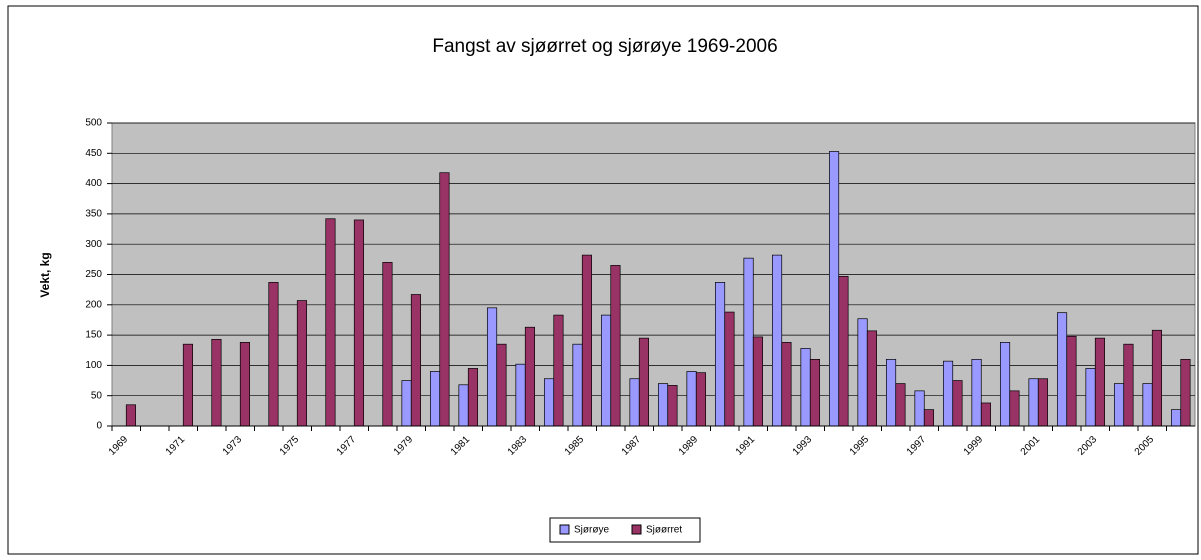 Image resolution: width=1201 pixels, height=560 pixels. I want to click on y-tick-label: 500, so click(93, 123).